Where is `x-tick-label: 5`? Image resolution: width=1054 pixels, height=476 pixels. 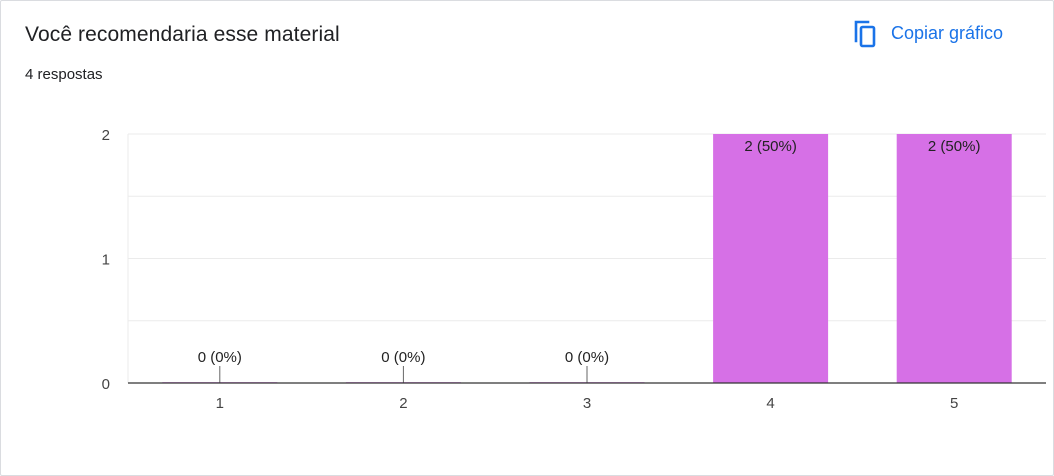
x-tick-label: 5 is located at coordinates (954, 403).